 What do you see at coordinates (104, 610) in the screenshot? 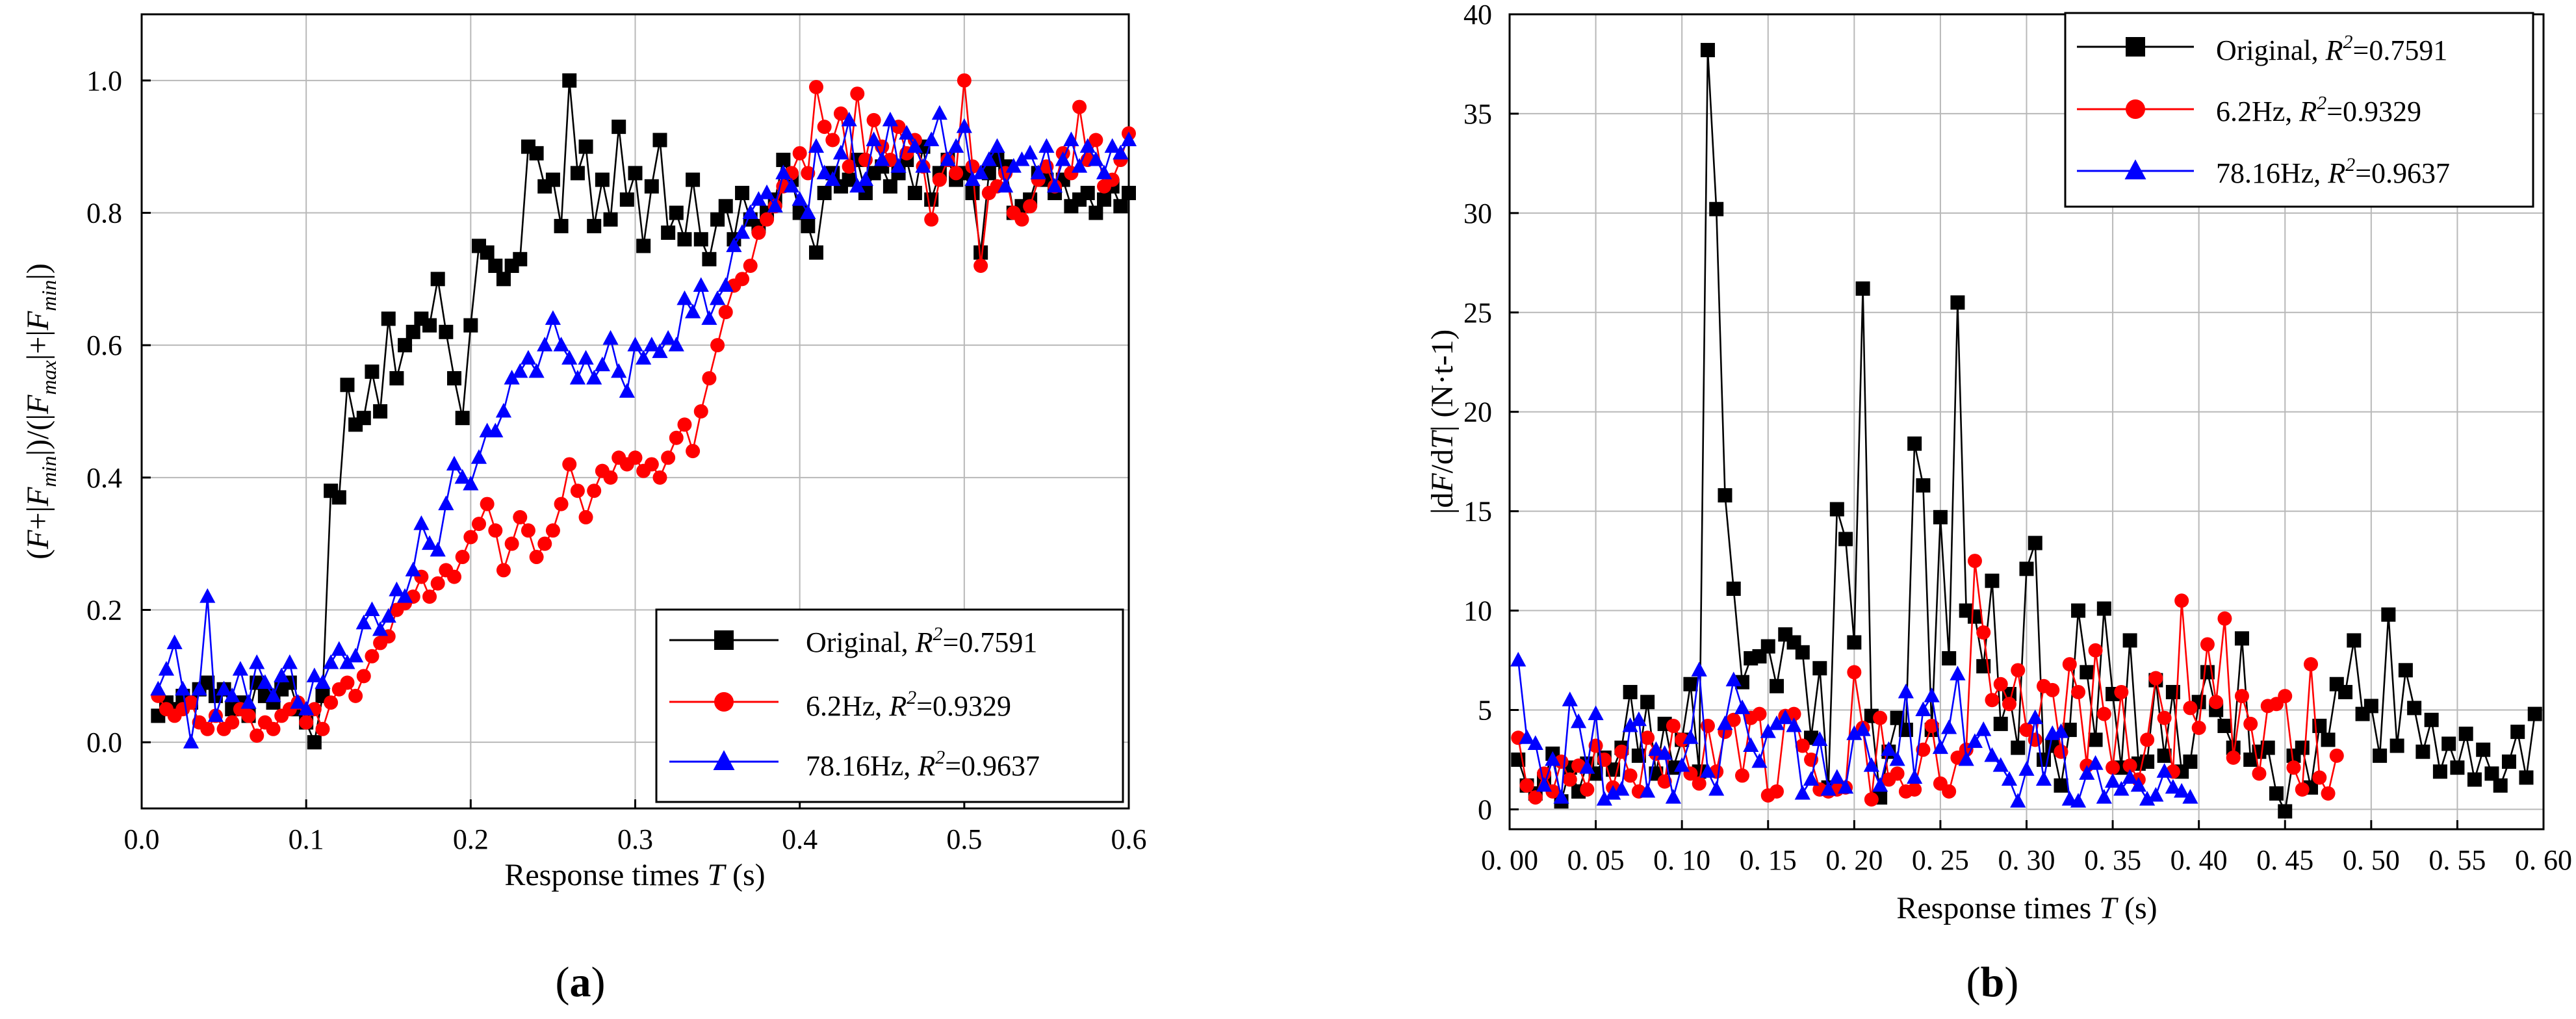
I see `chart-a-ytick-label: 0.2` at bounding box center [104, 610].